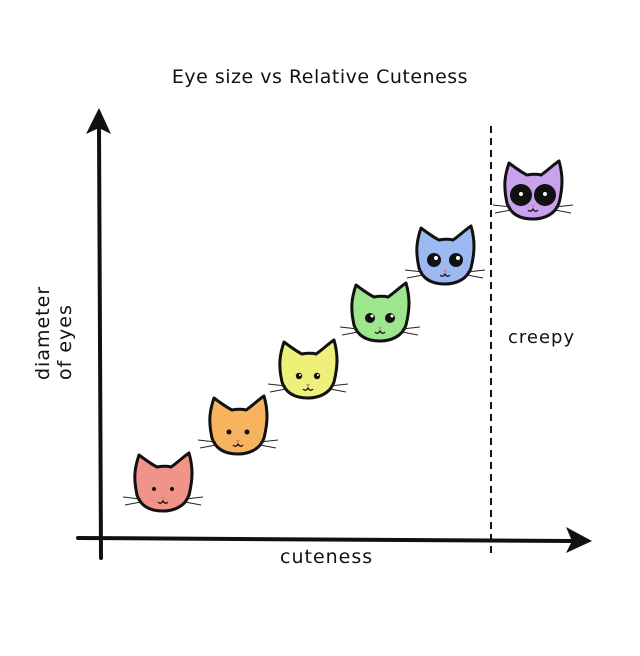 The width and height of the screenshot is (640, 656). I want to click on x-axis, so click(334, 540).